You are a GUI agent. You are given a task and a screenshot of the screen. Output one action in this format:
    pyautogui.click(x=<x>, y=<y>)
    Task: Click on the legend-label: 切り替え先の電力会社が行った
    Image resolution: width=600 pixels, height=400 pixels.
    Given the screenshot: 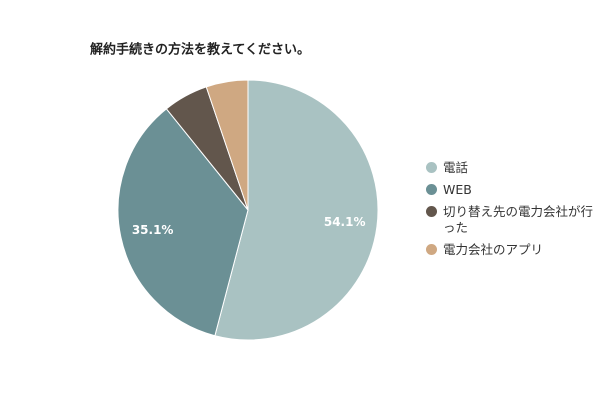 What is the action you would take?
    pyautogui.click(x=518, y=219)
    